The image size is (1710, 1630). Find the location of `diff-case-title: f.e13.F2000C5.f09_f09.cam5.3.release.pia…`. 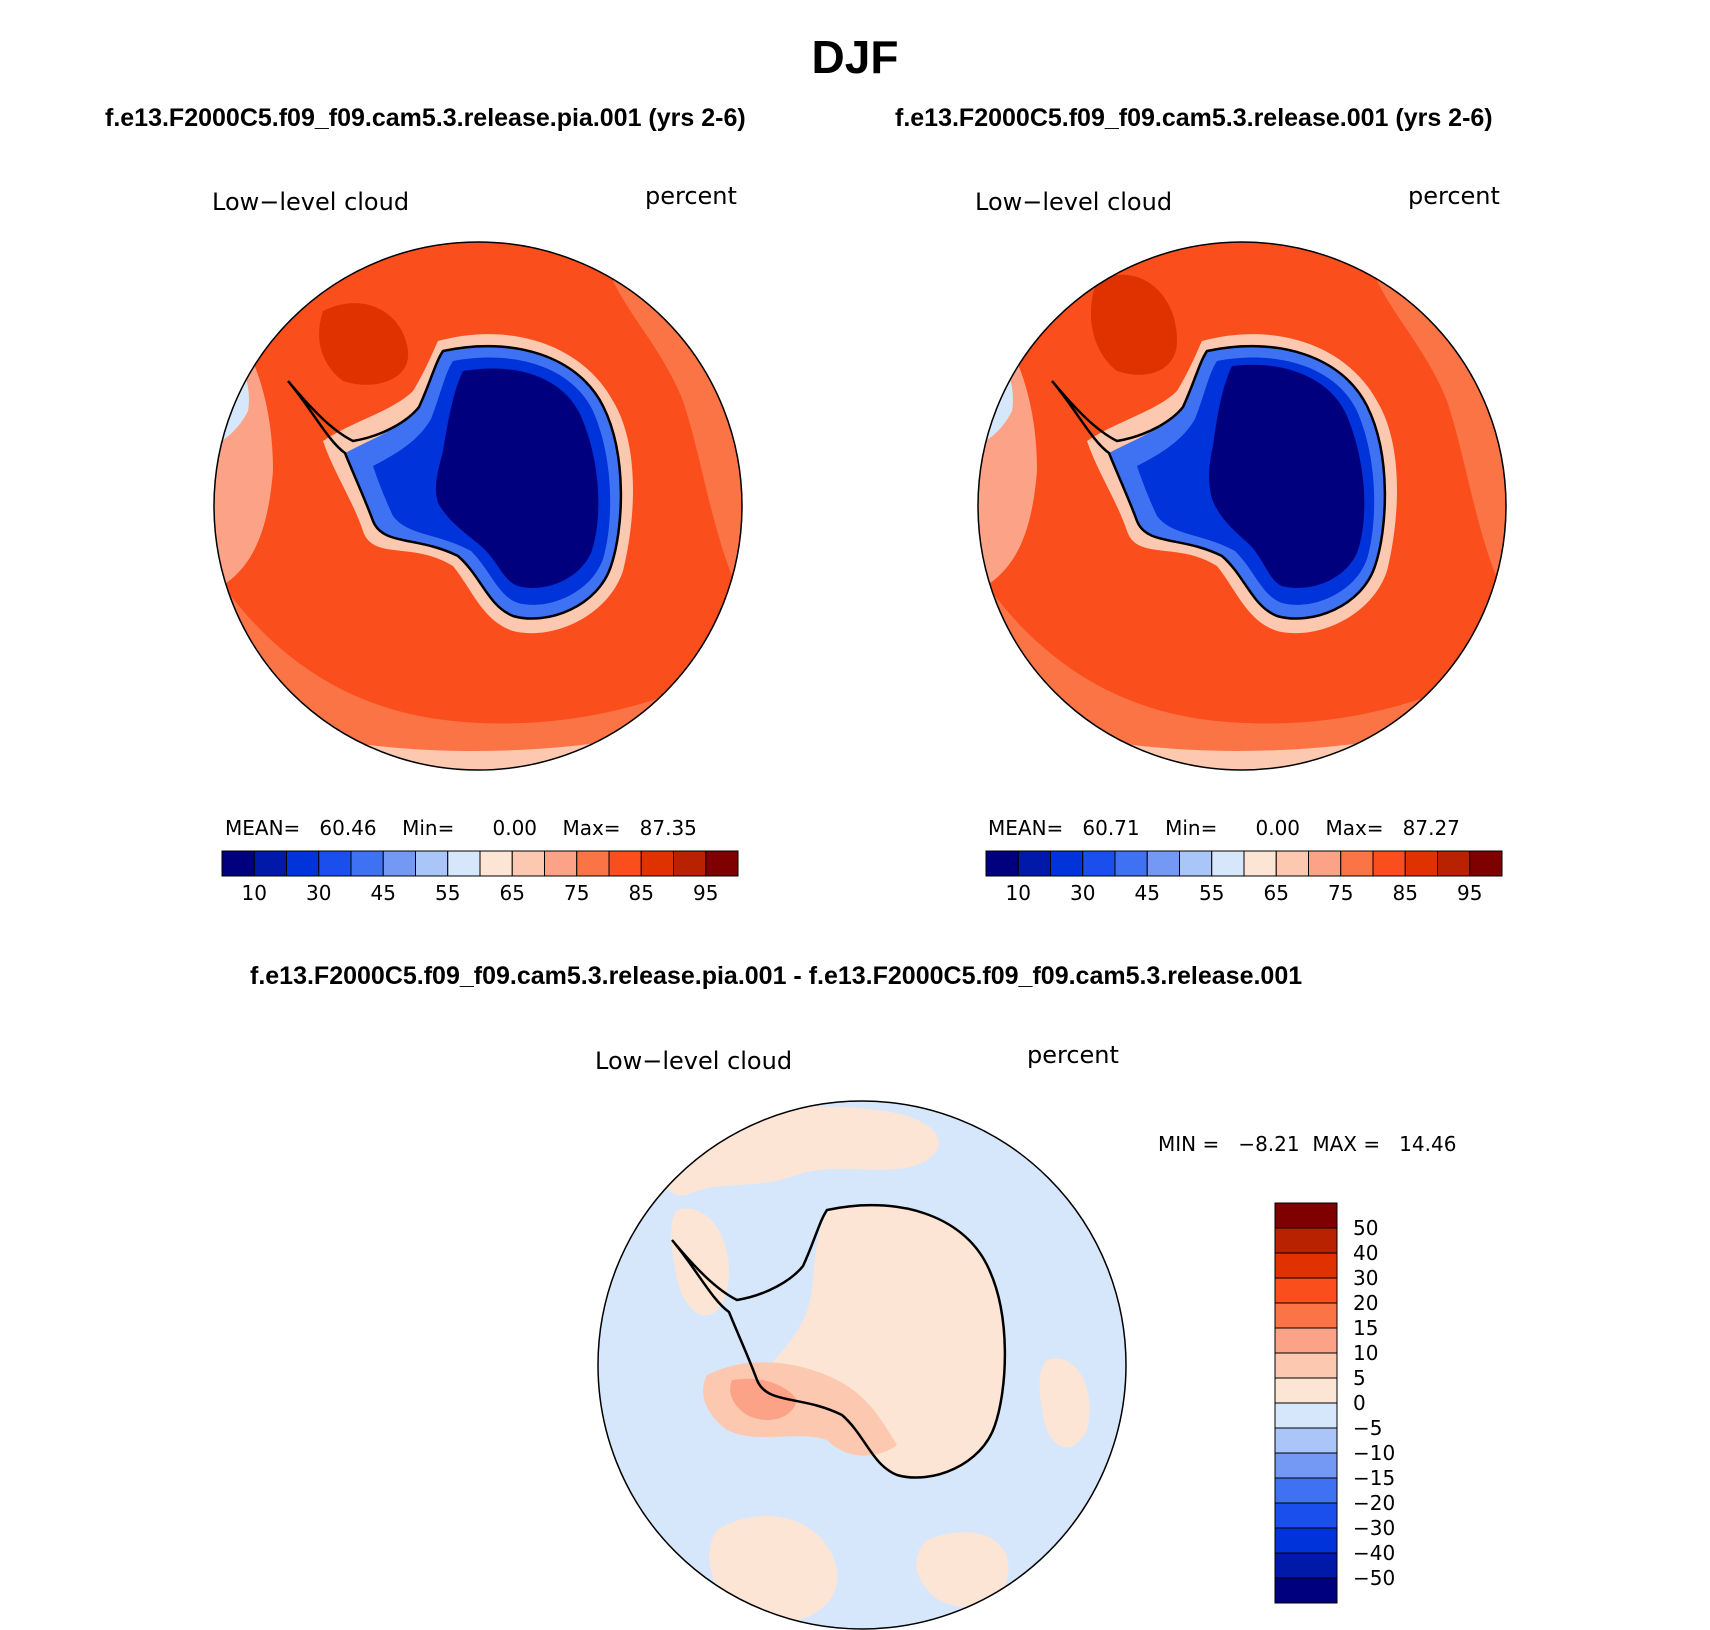

diff-case-title: f.e13.F2000C5.f09_f09.cam5.3.release.pia… is located at coordinates (776, 976).